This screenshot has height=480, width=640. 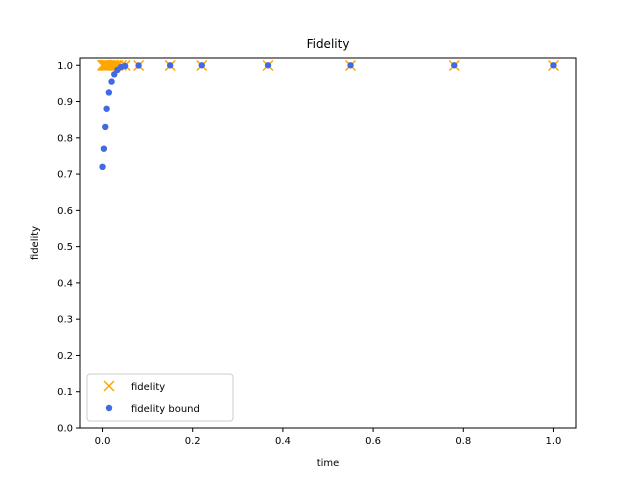 I want to click on y-tick-label: 0.8, so click(x=65, y=138).